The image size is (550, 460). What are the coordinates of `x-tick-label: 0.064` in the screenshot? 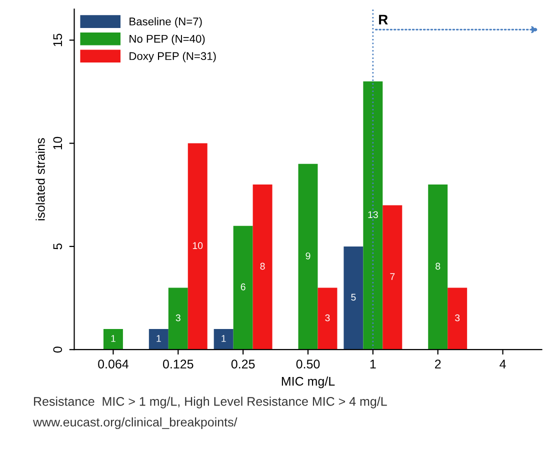 It's located at (113, 364).